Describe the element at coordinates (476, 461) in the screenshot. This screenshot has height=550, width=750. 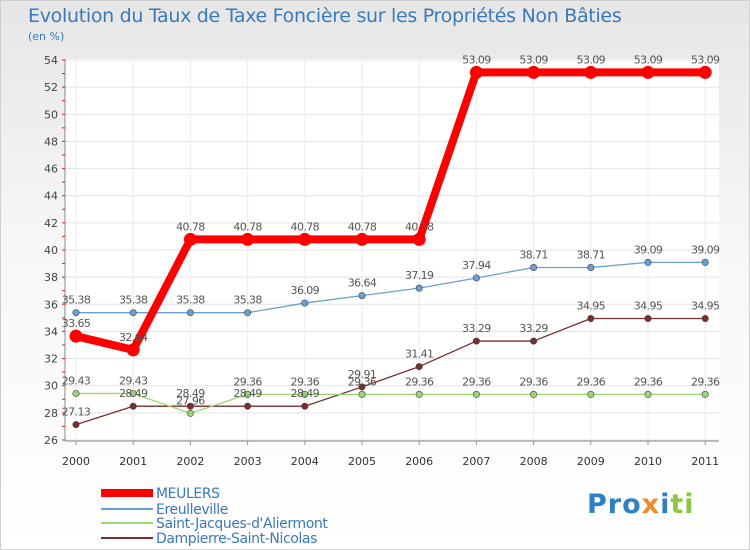
I see `x-tick-label: 2007` at that location.